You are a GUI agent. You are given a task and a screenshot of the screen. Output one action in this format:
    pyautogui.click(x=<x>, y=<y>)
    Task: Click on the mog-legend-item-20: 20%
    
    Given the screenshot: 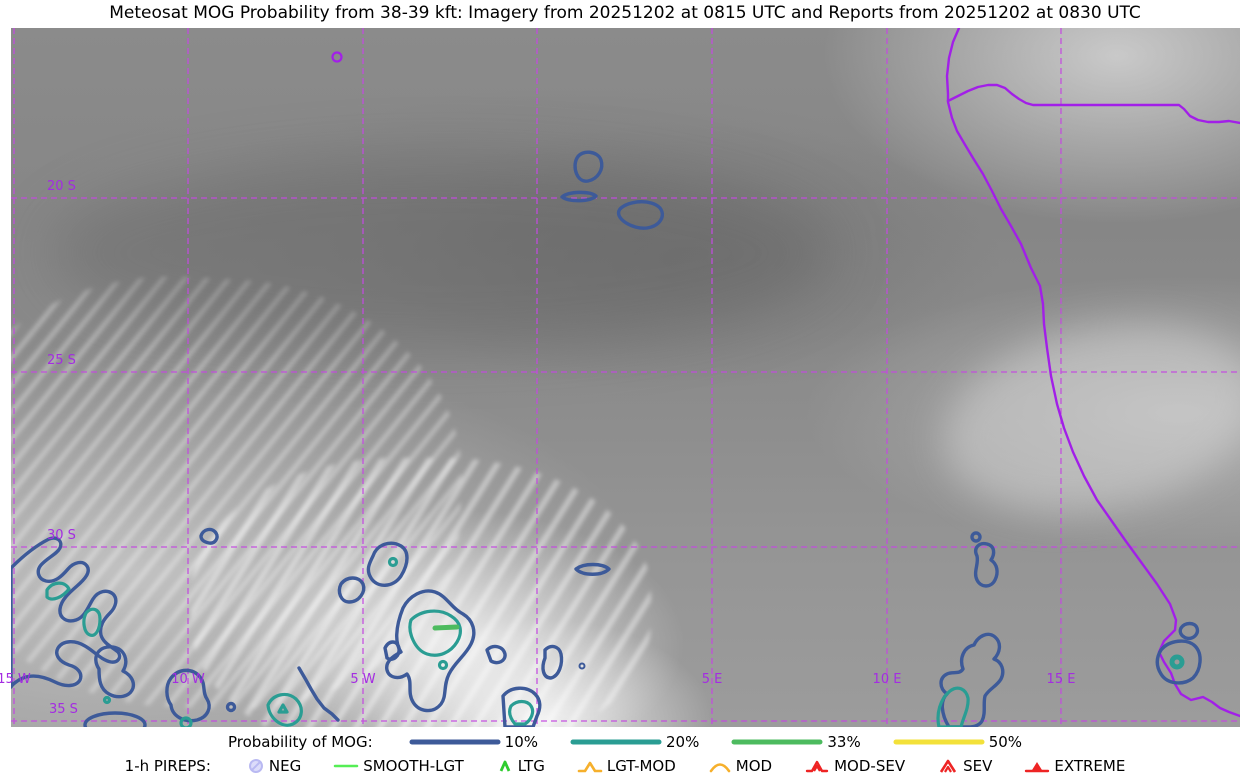 What is the action you would take?
    pyautogui.click(x=634, y=742)
    